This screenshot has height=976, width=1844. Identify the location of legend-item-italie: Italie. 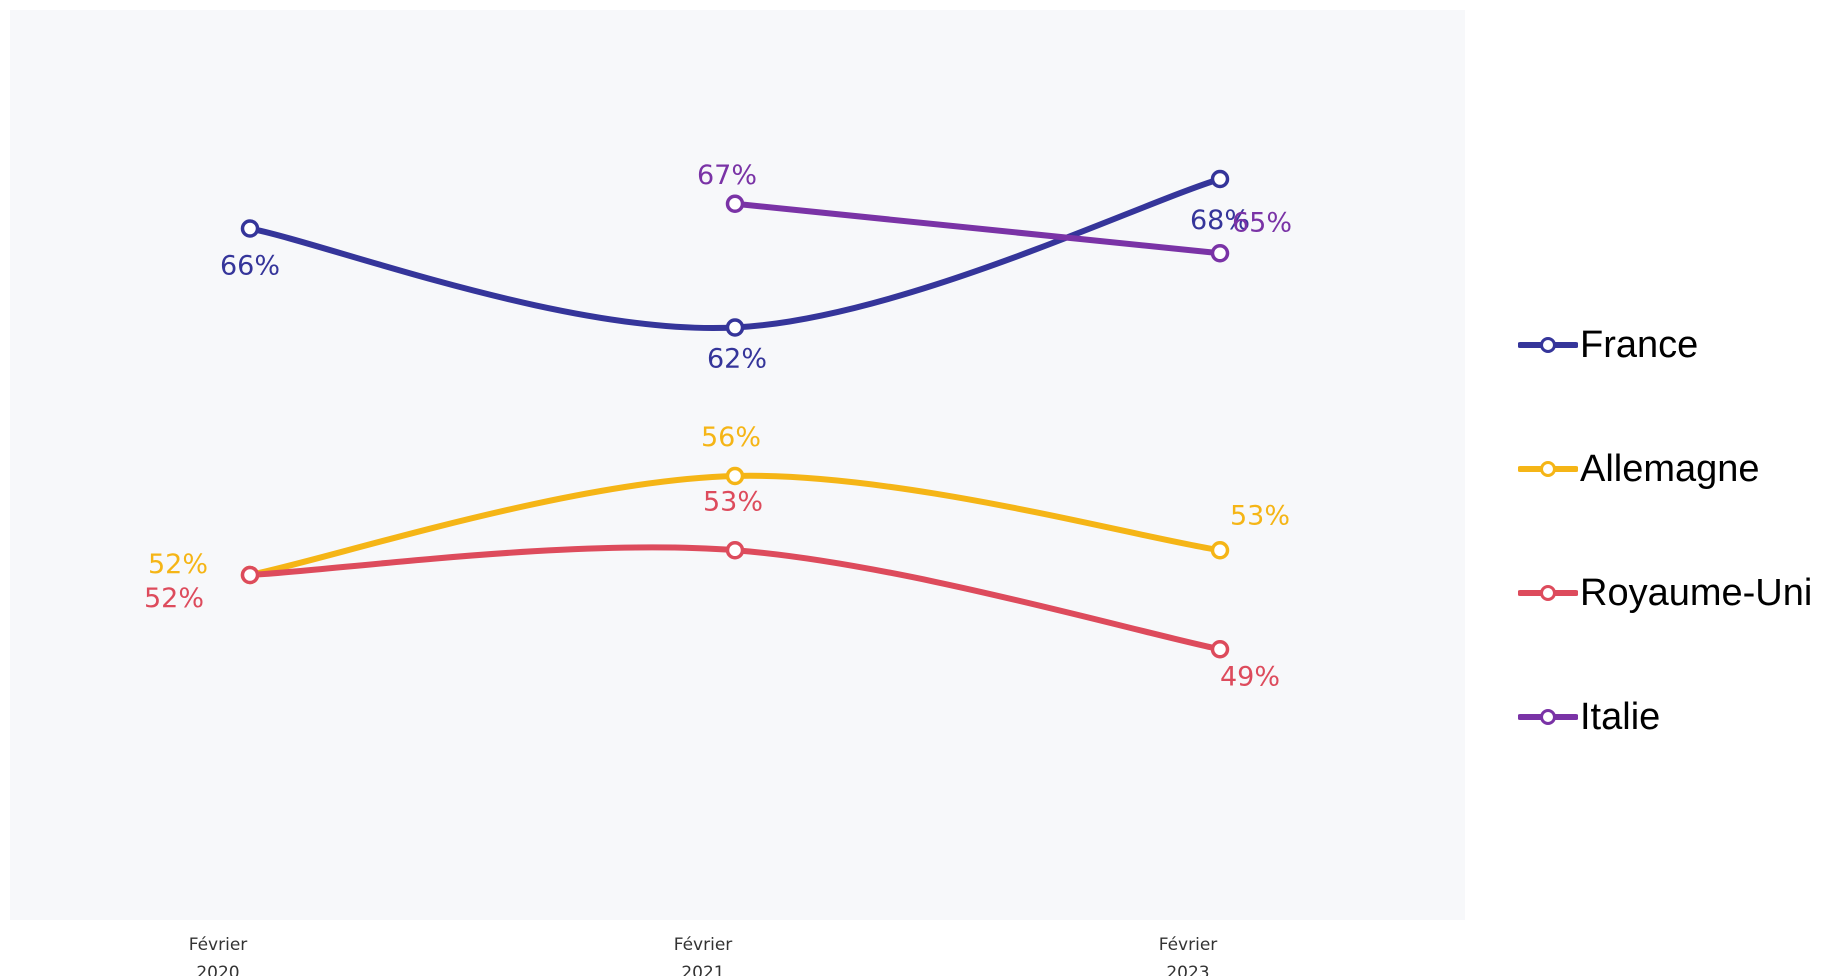
(1678, 717).